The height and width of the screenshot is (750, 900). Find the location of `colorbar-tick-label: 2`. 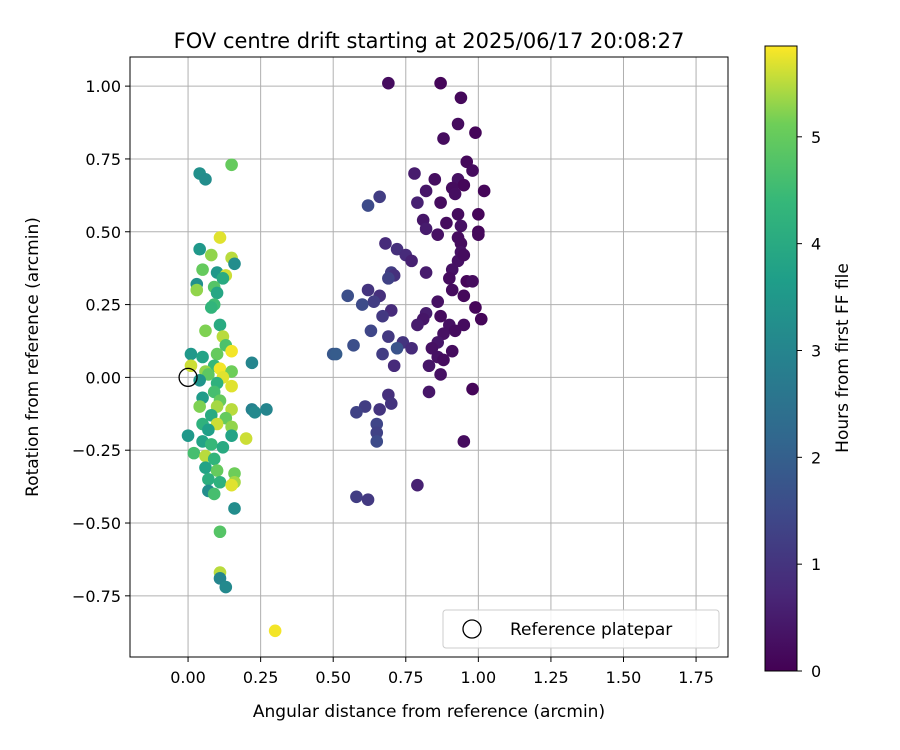

colorbar-tick-label: 2 is located at coordinates (816, 457).